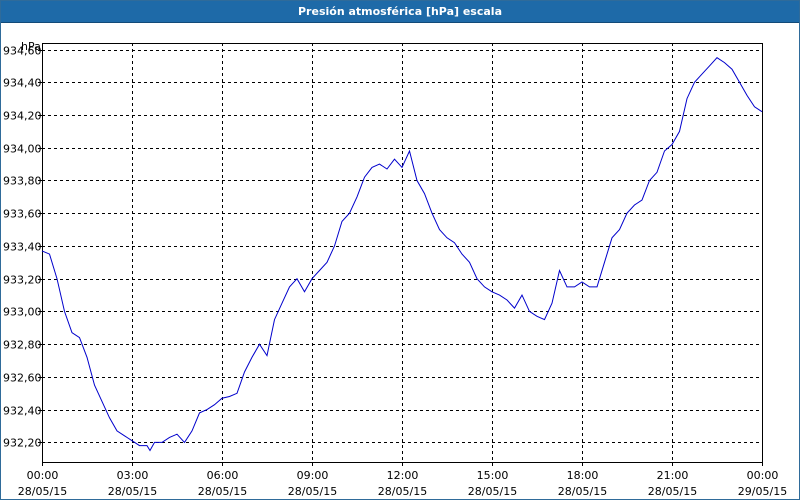 This screenshot has height=501, width=800. I want to click on y-tick-label: 932,80, so click(22, 345).